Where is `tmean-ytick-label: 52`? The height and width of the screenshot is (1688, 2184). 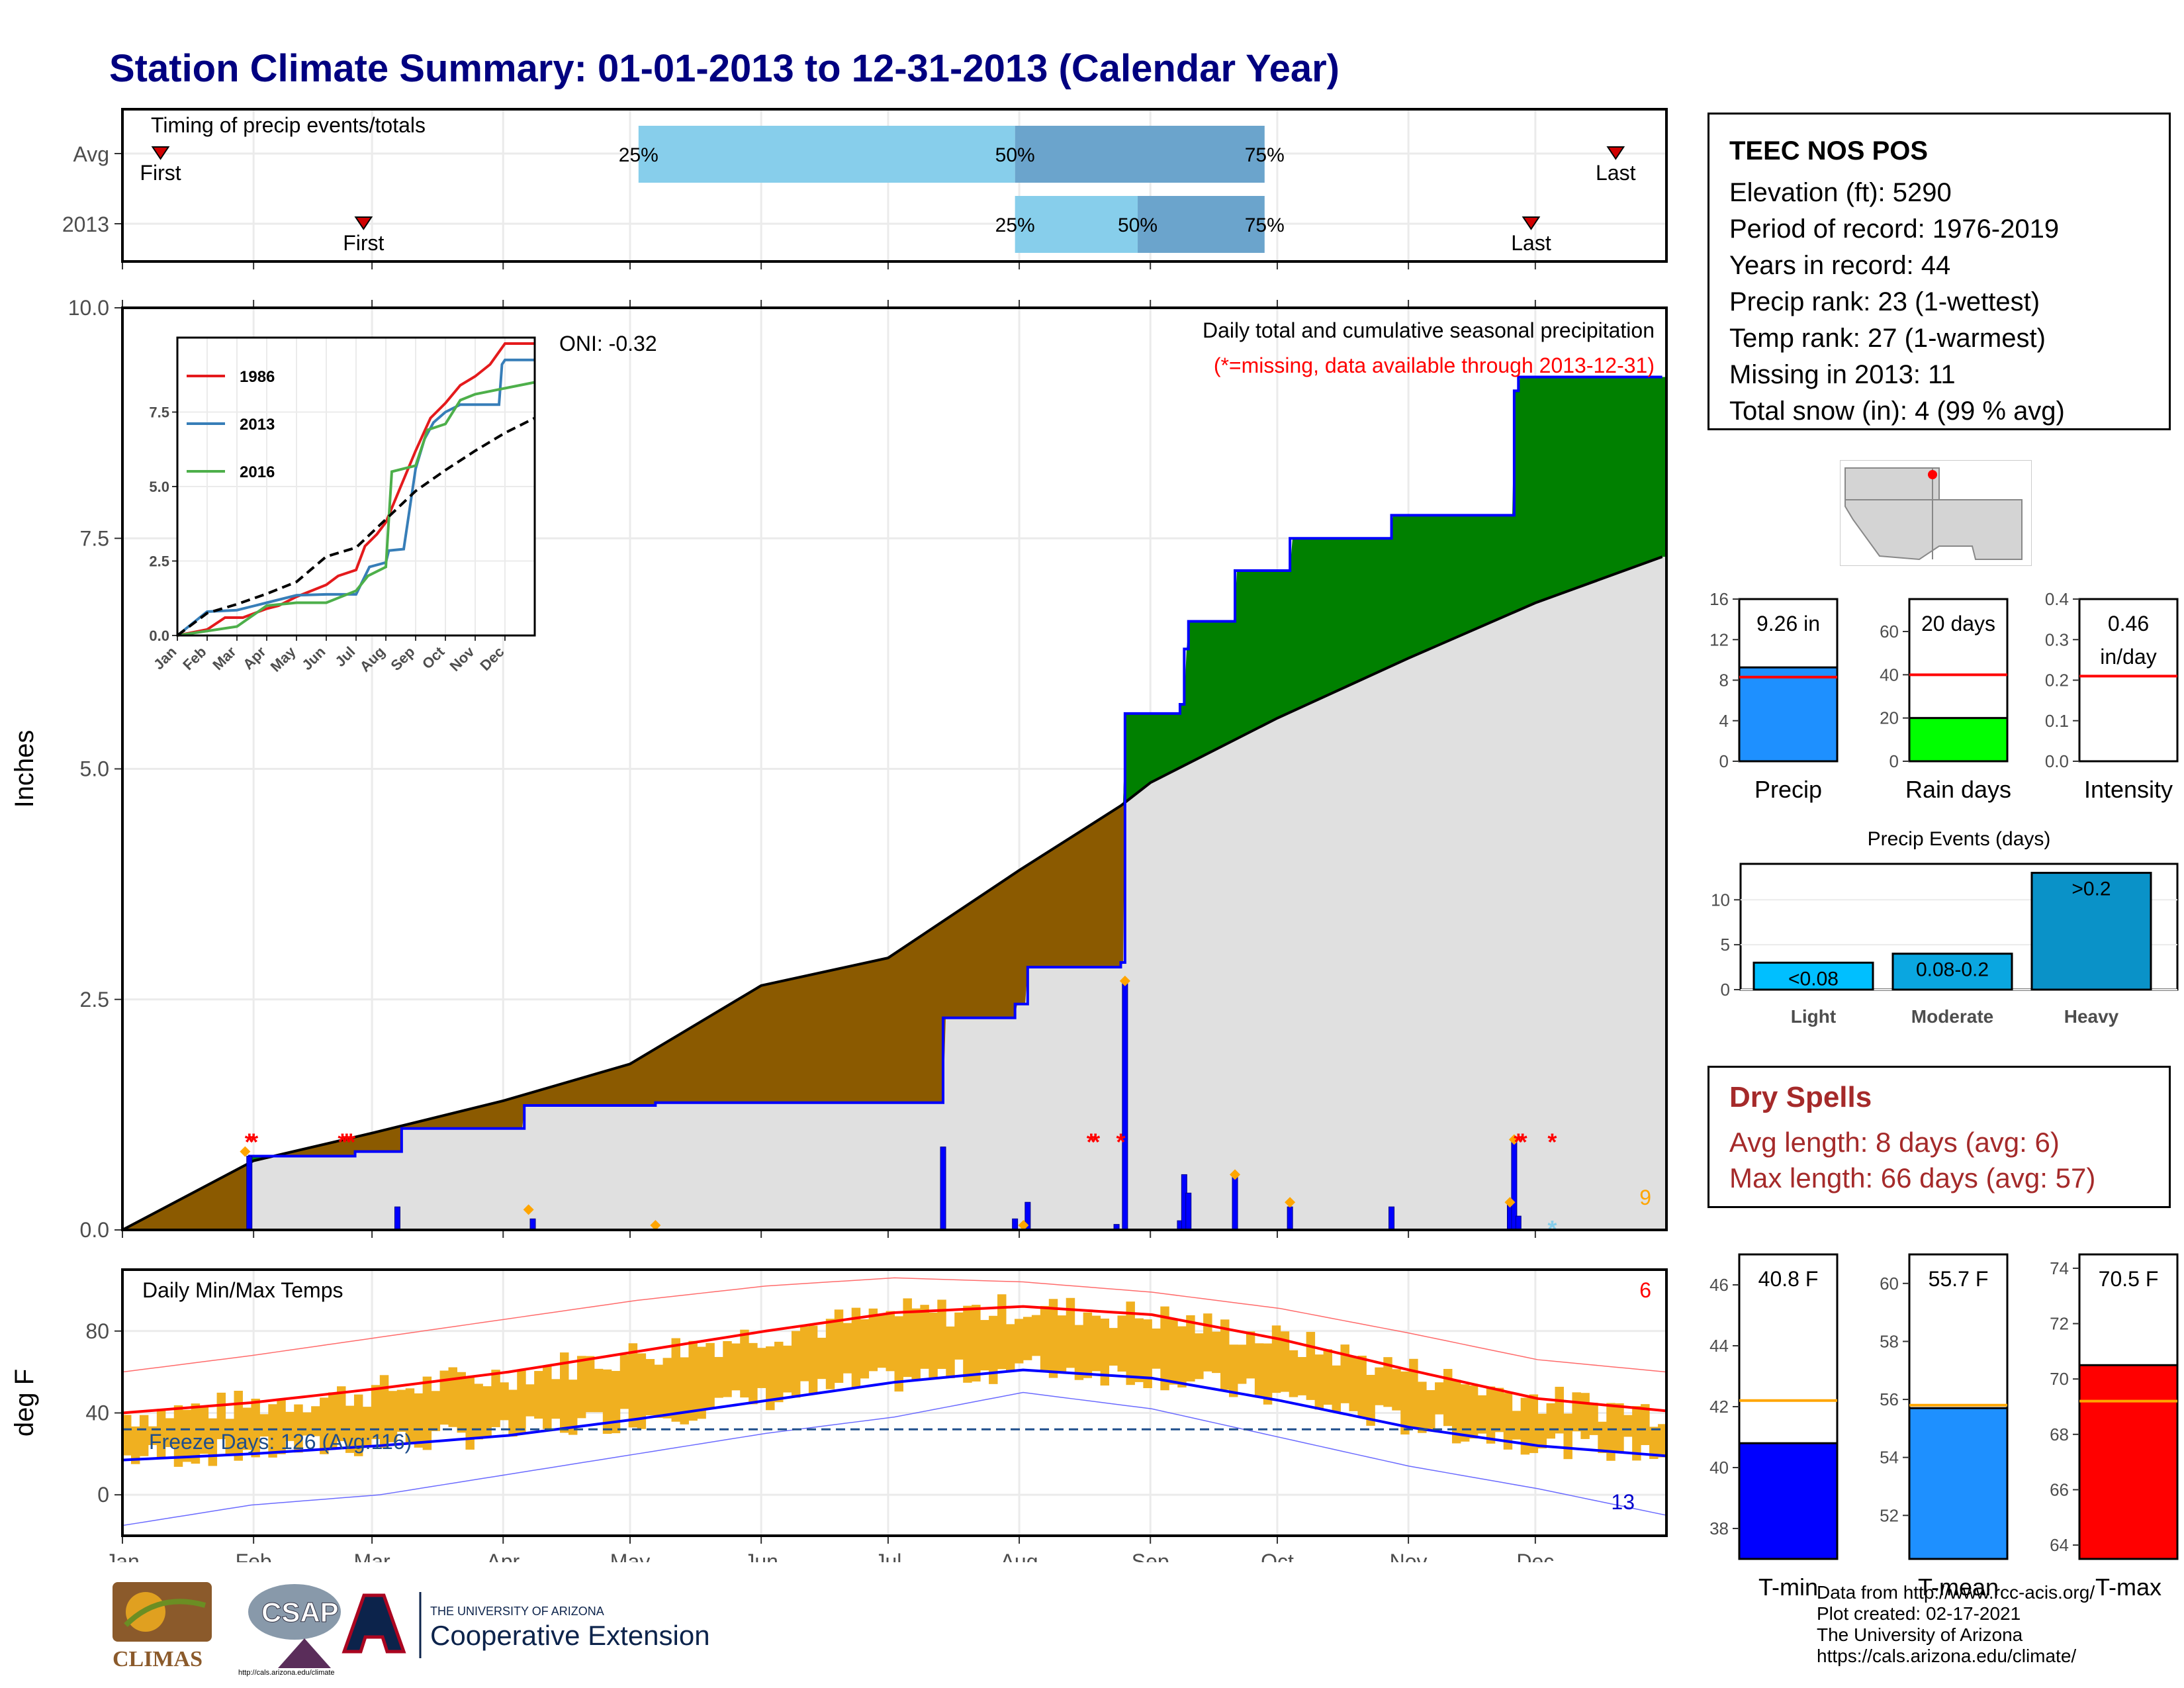
tmean-ytick-label: 52 is located at coordinates (1889, 1515).